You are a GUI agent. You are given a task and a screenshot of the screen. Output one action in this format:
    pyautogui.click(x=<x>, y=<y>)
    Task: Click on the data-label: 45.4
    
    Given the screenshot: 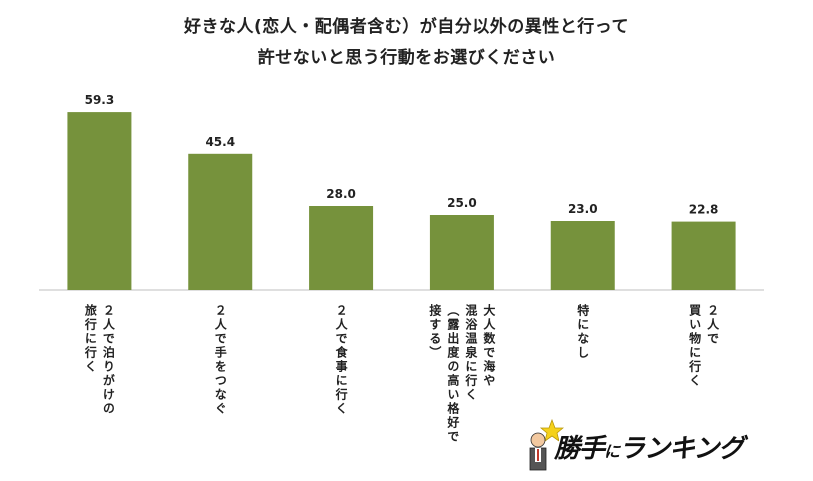 What is the action you would take?
    pyautogui.click(x=220, y=142)
    